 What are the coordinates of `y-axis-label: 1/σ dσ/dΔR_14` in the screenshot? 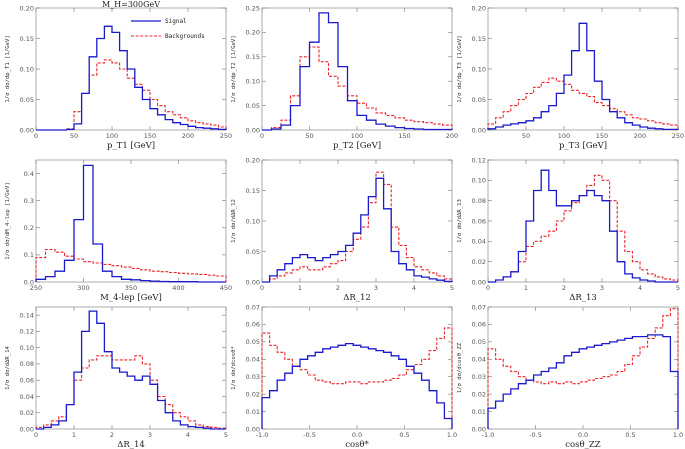 It's located at (8, 367).